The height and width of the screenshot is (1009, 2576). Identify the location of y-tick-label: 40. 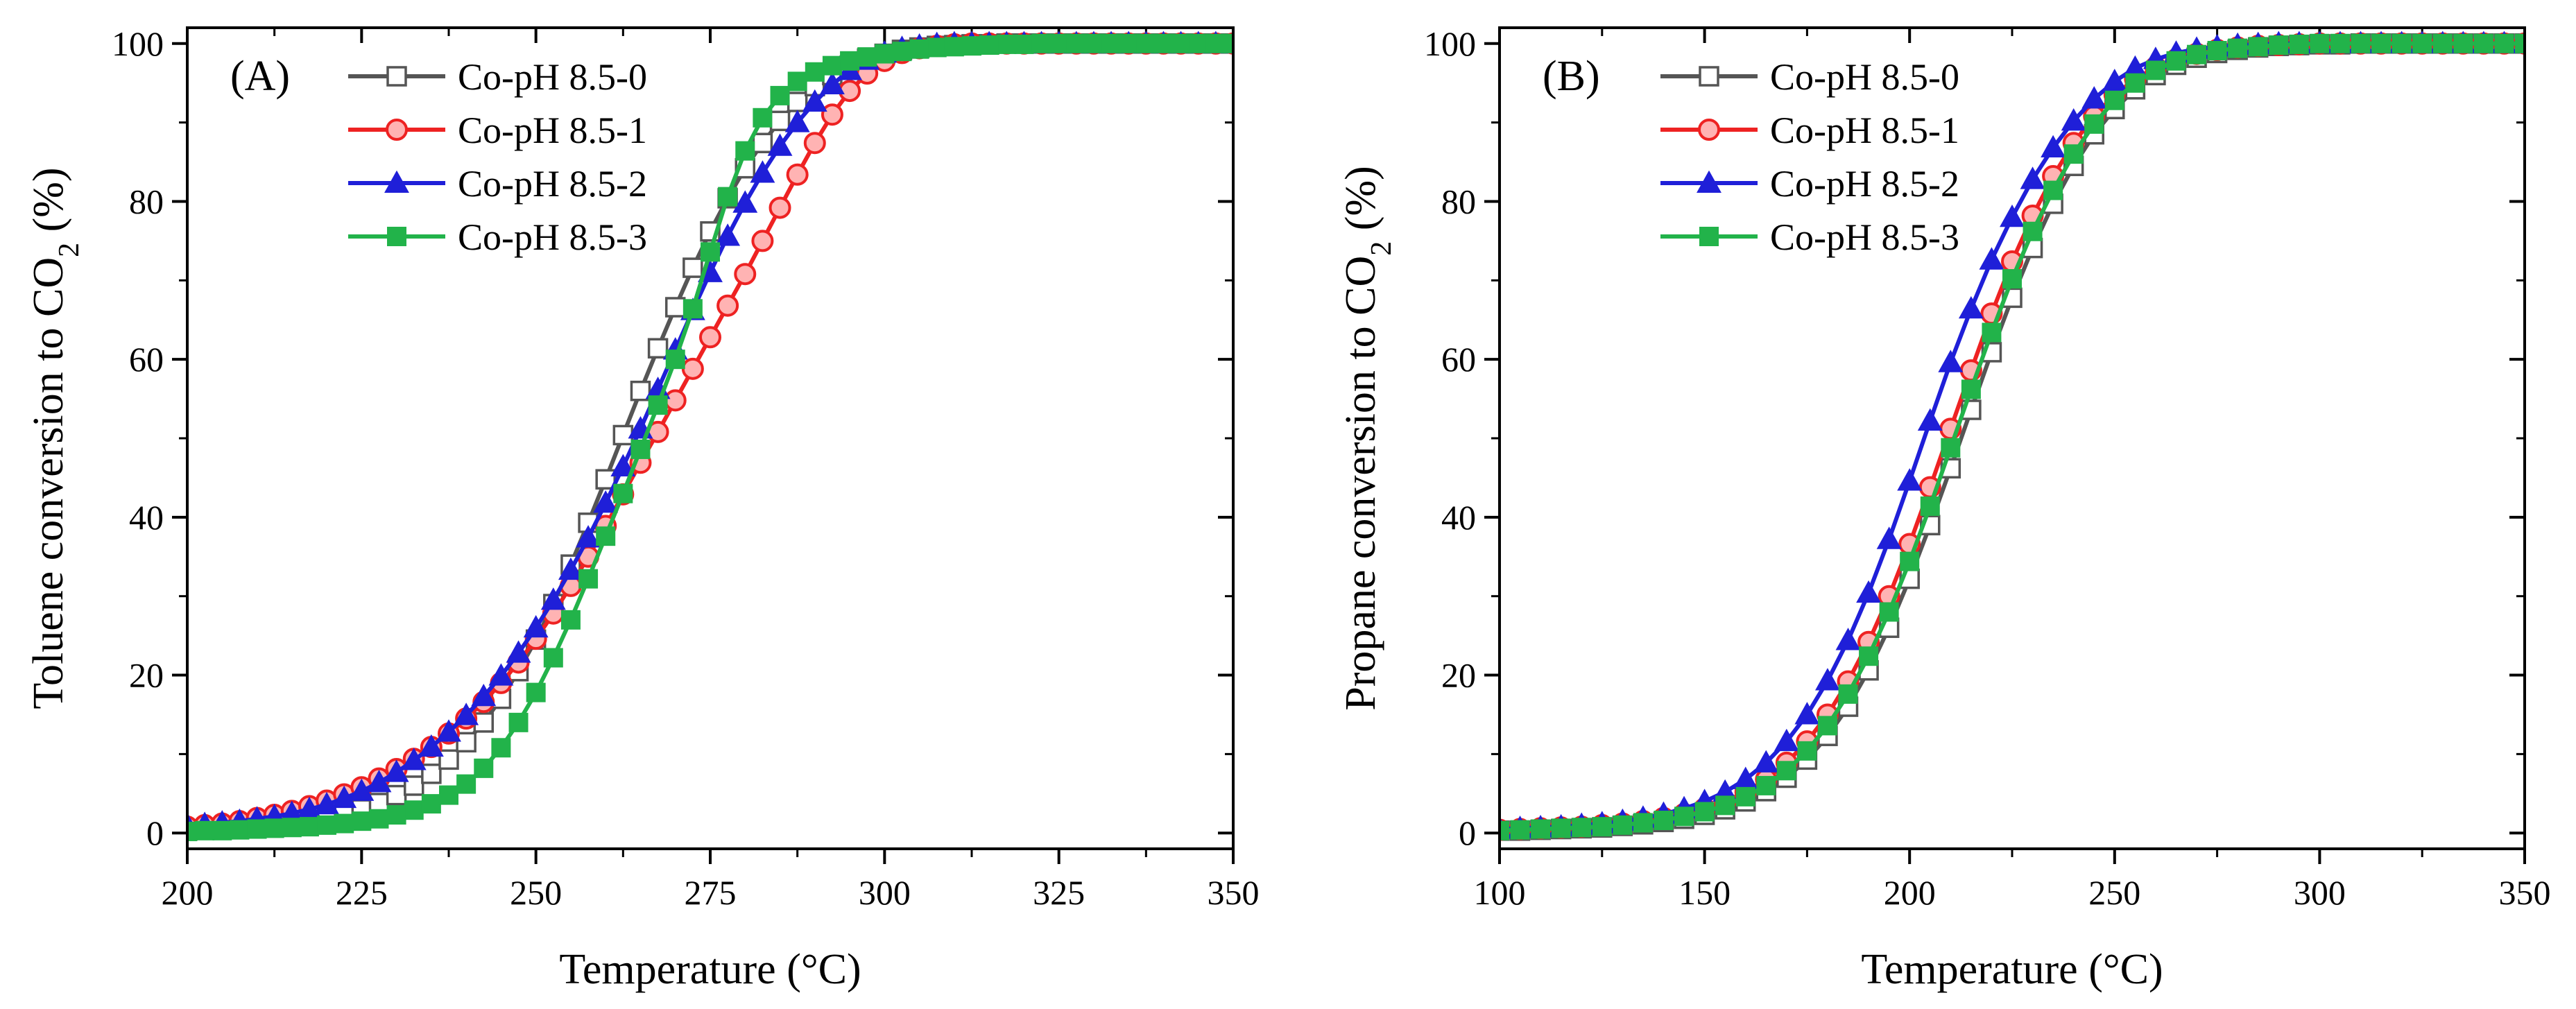
(1458, 517).